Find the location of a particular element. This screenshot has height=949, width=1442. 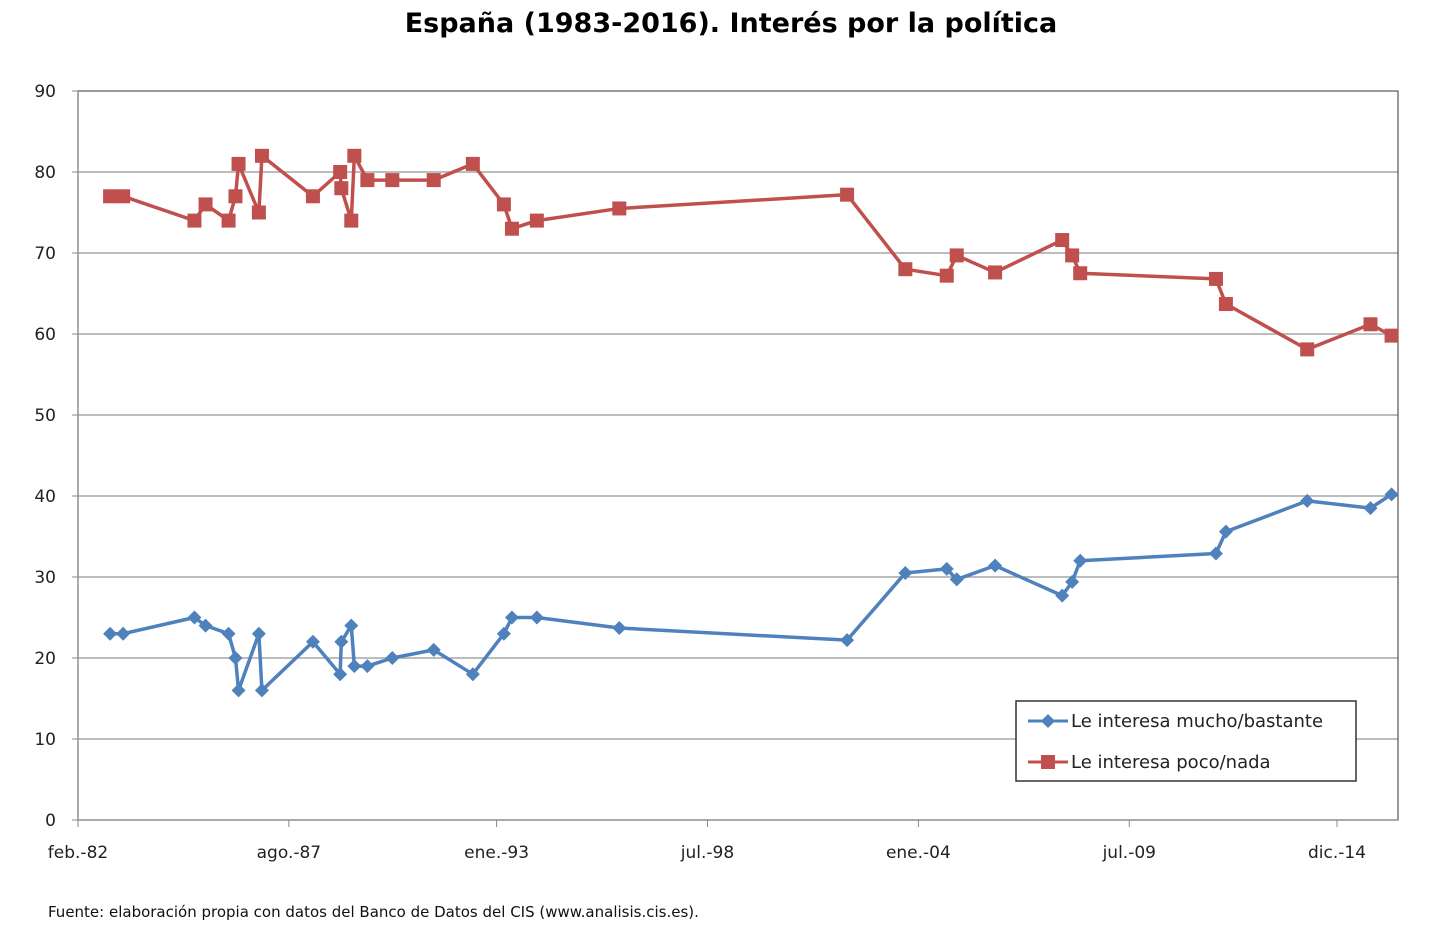

legend-label-series-2: Le interesa poco/nada is located at coordinates (1171, 762).